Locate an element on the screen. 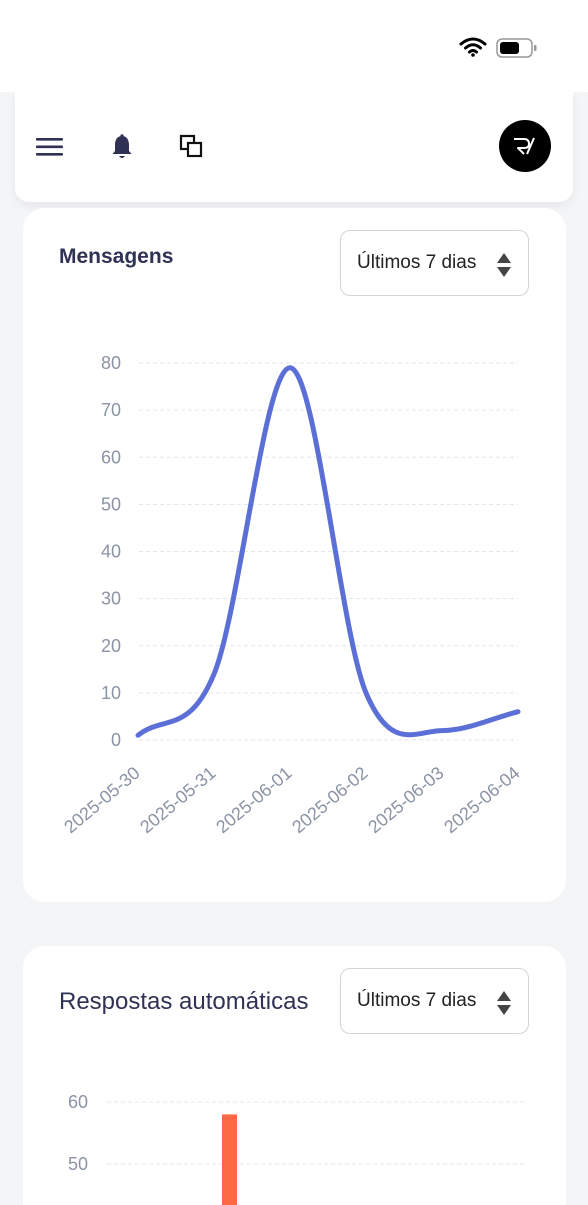  auto-replies-period-select: Últimos 7 dias is located at coordinates (434, 1001).